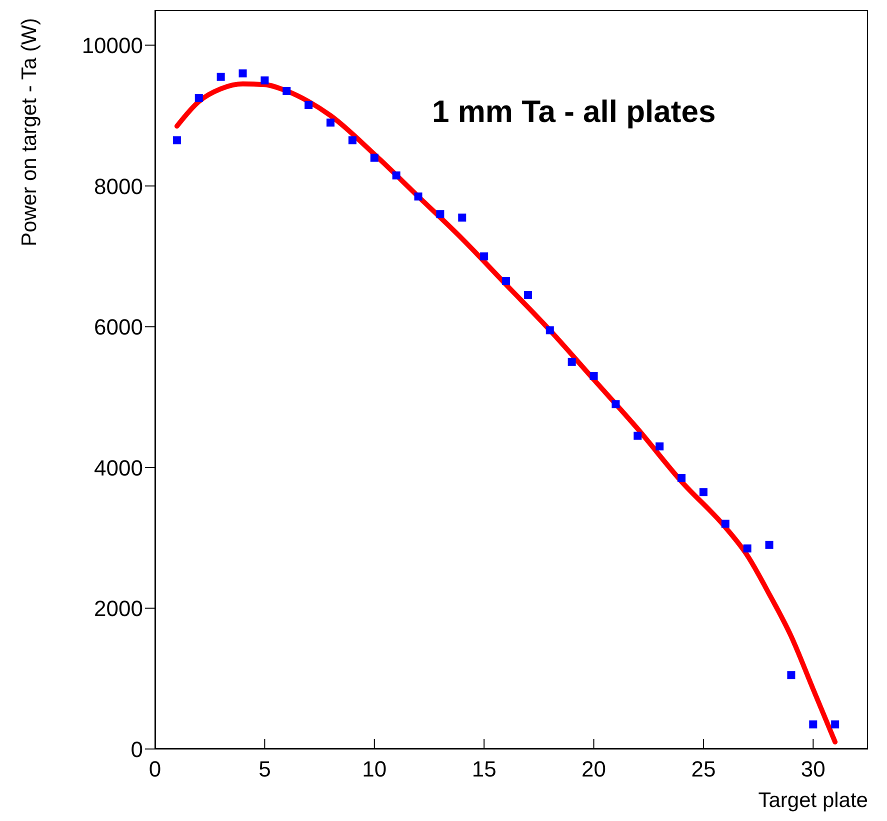 This screenshot has width=887, height=821. Describe the element at coordinates (118, 327) in the screenshot. I see `y-tick-label: 6000` at that location.